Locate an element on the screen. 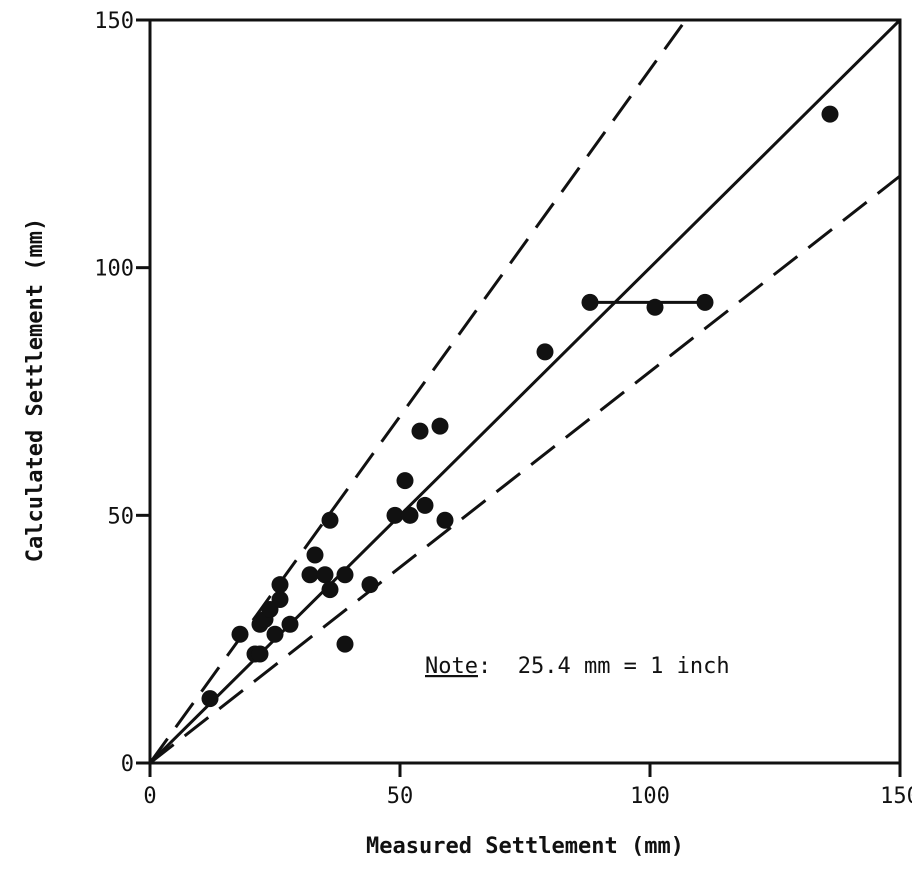 The height and width of the screenshot is (879, 912). y-tick-label: 100 is located at coordinates (114, 269).